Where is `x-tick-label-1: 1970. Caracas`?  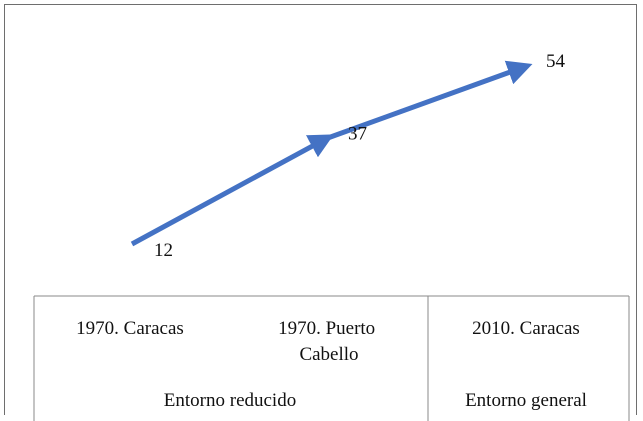
x-tick-label-1: 1970. Caracas is located at coordinates (130, 328).